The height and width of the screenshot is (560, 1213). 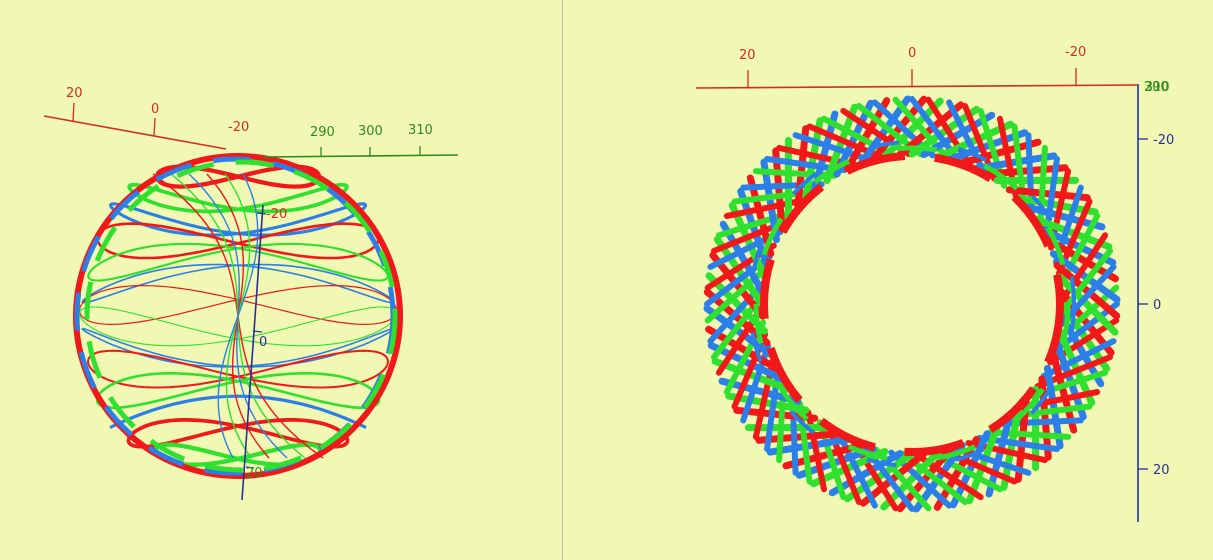 I want to click on pane-divider, so click(x=562, y=280).